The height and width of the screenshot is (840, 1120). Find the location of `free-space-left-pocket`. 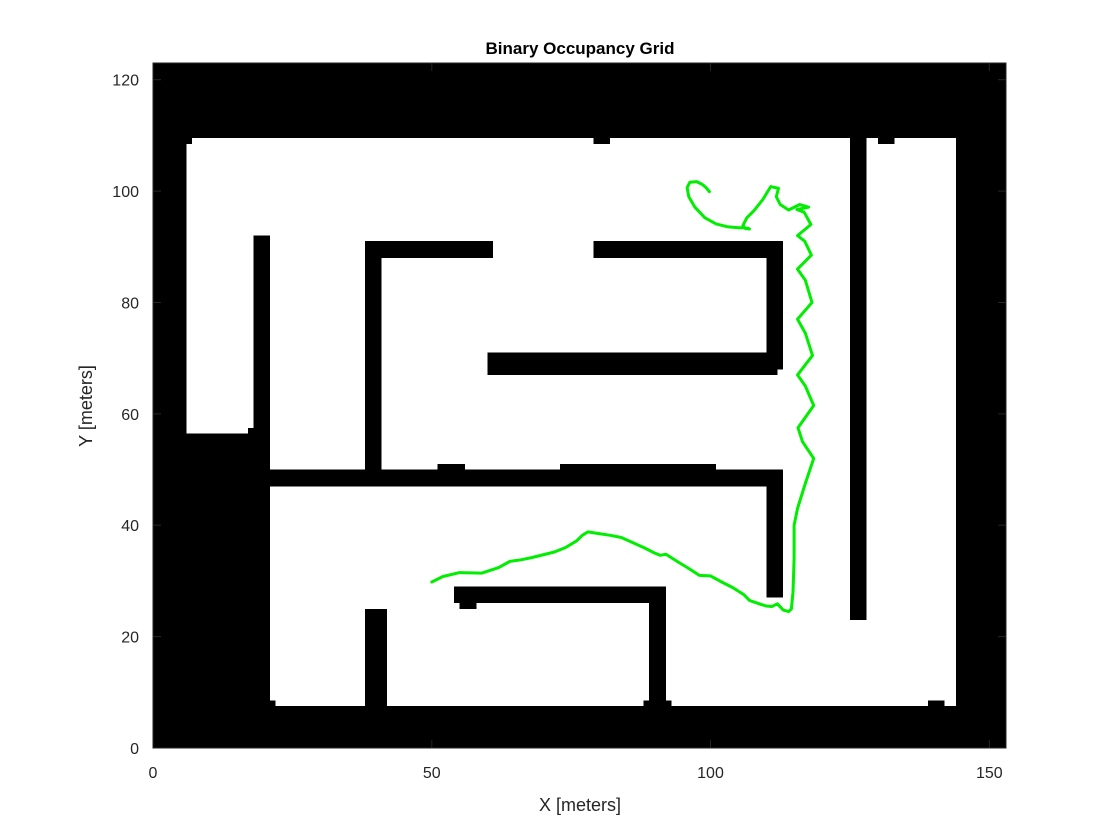

free-space-left-pocket is located at coordinates (190, 288).